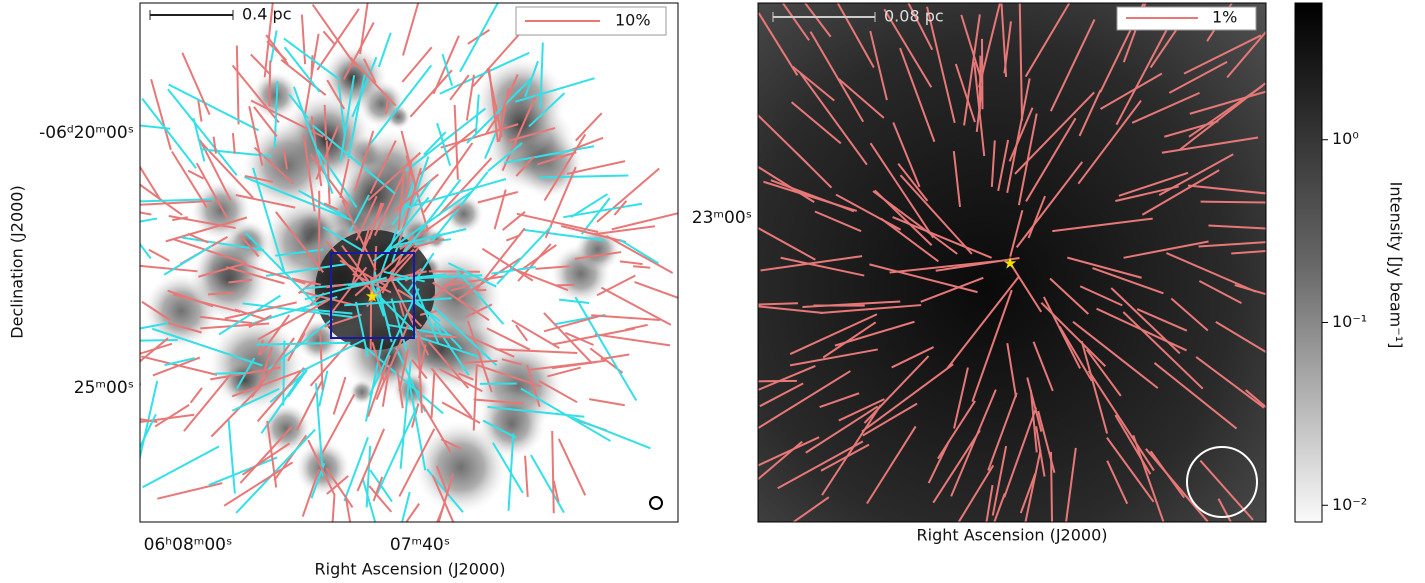 The width and height of the screenshot is (1425, 583). What do you see at coordinates (722, 218) in the screenshot?
I see `y-tick-label: 23ᵐ00ˢ` at bounding box center [722, 218].